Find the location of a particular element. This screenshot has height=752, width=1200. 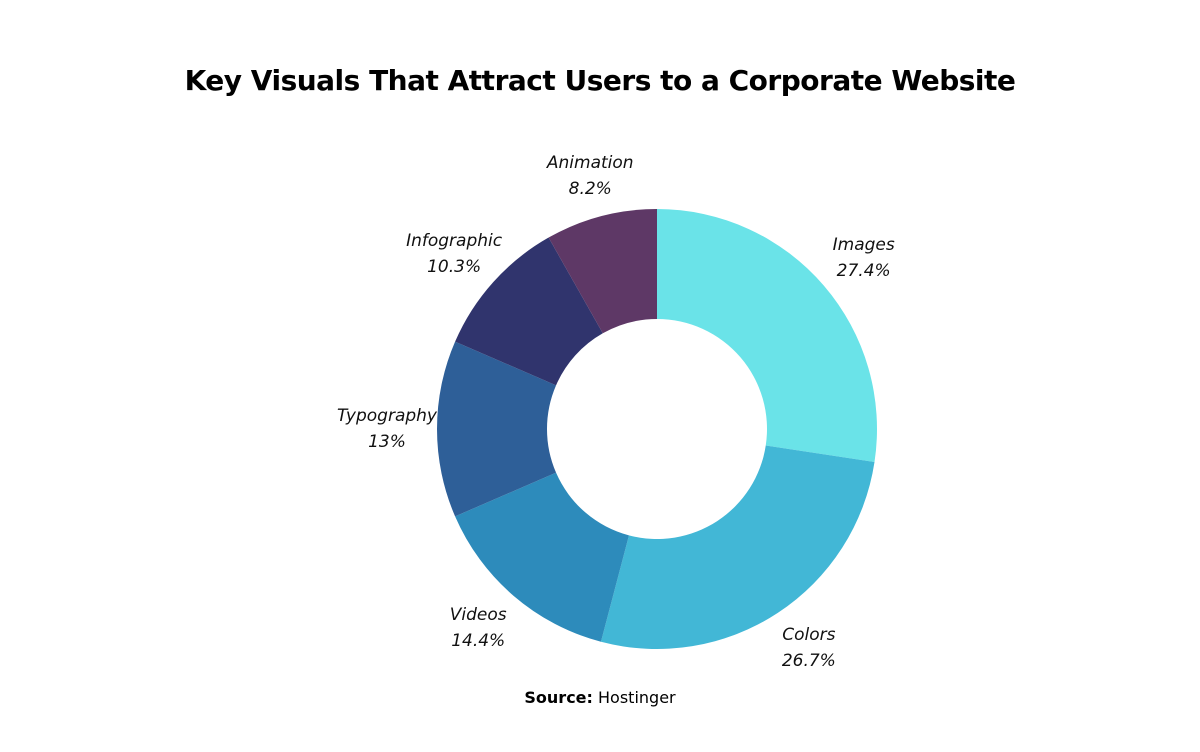

slice-infographic is located at coordinates (529, 311).